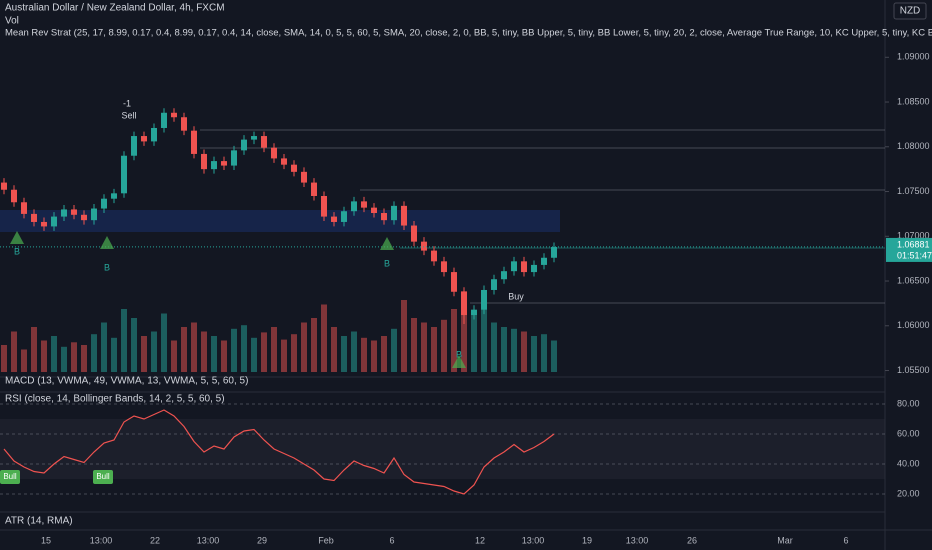  I want to click on rsi-tick-label: 40.00, so click(908, 463).